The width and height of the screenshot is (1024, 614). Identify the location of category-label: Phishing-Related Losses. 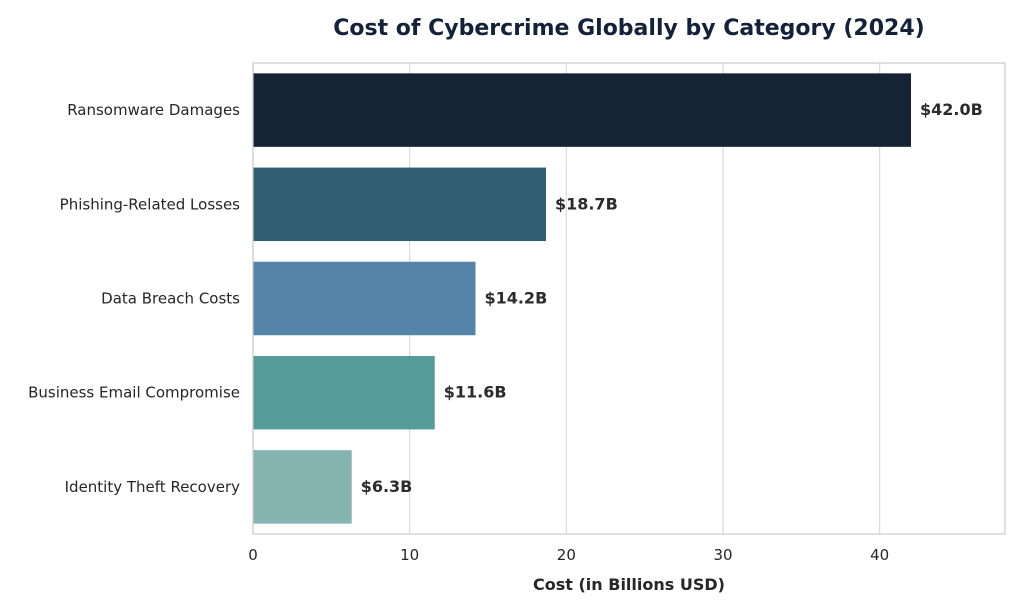
(150, 204).